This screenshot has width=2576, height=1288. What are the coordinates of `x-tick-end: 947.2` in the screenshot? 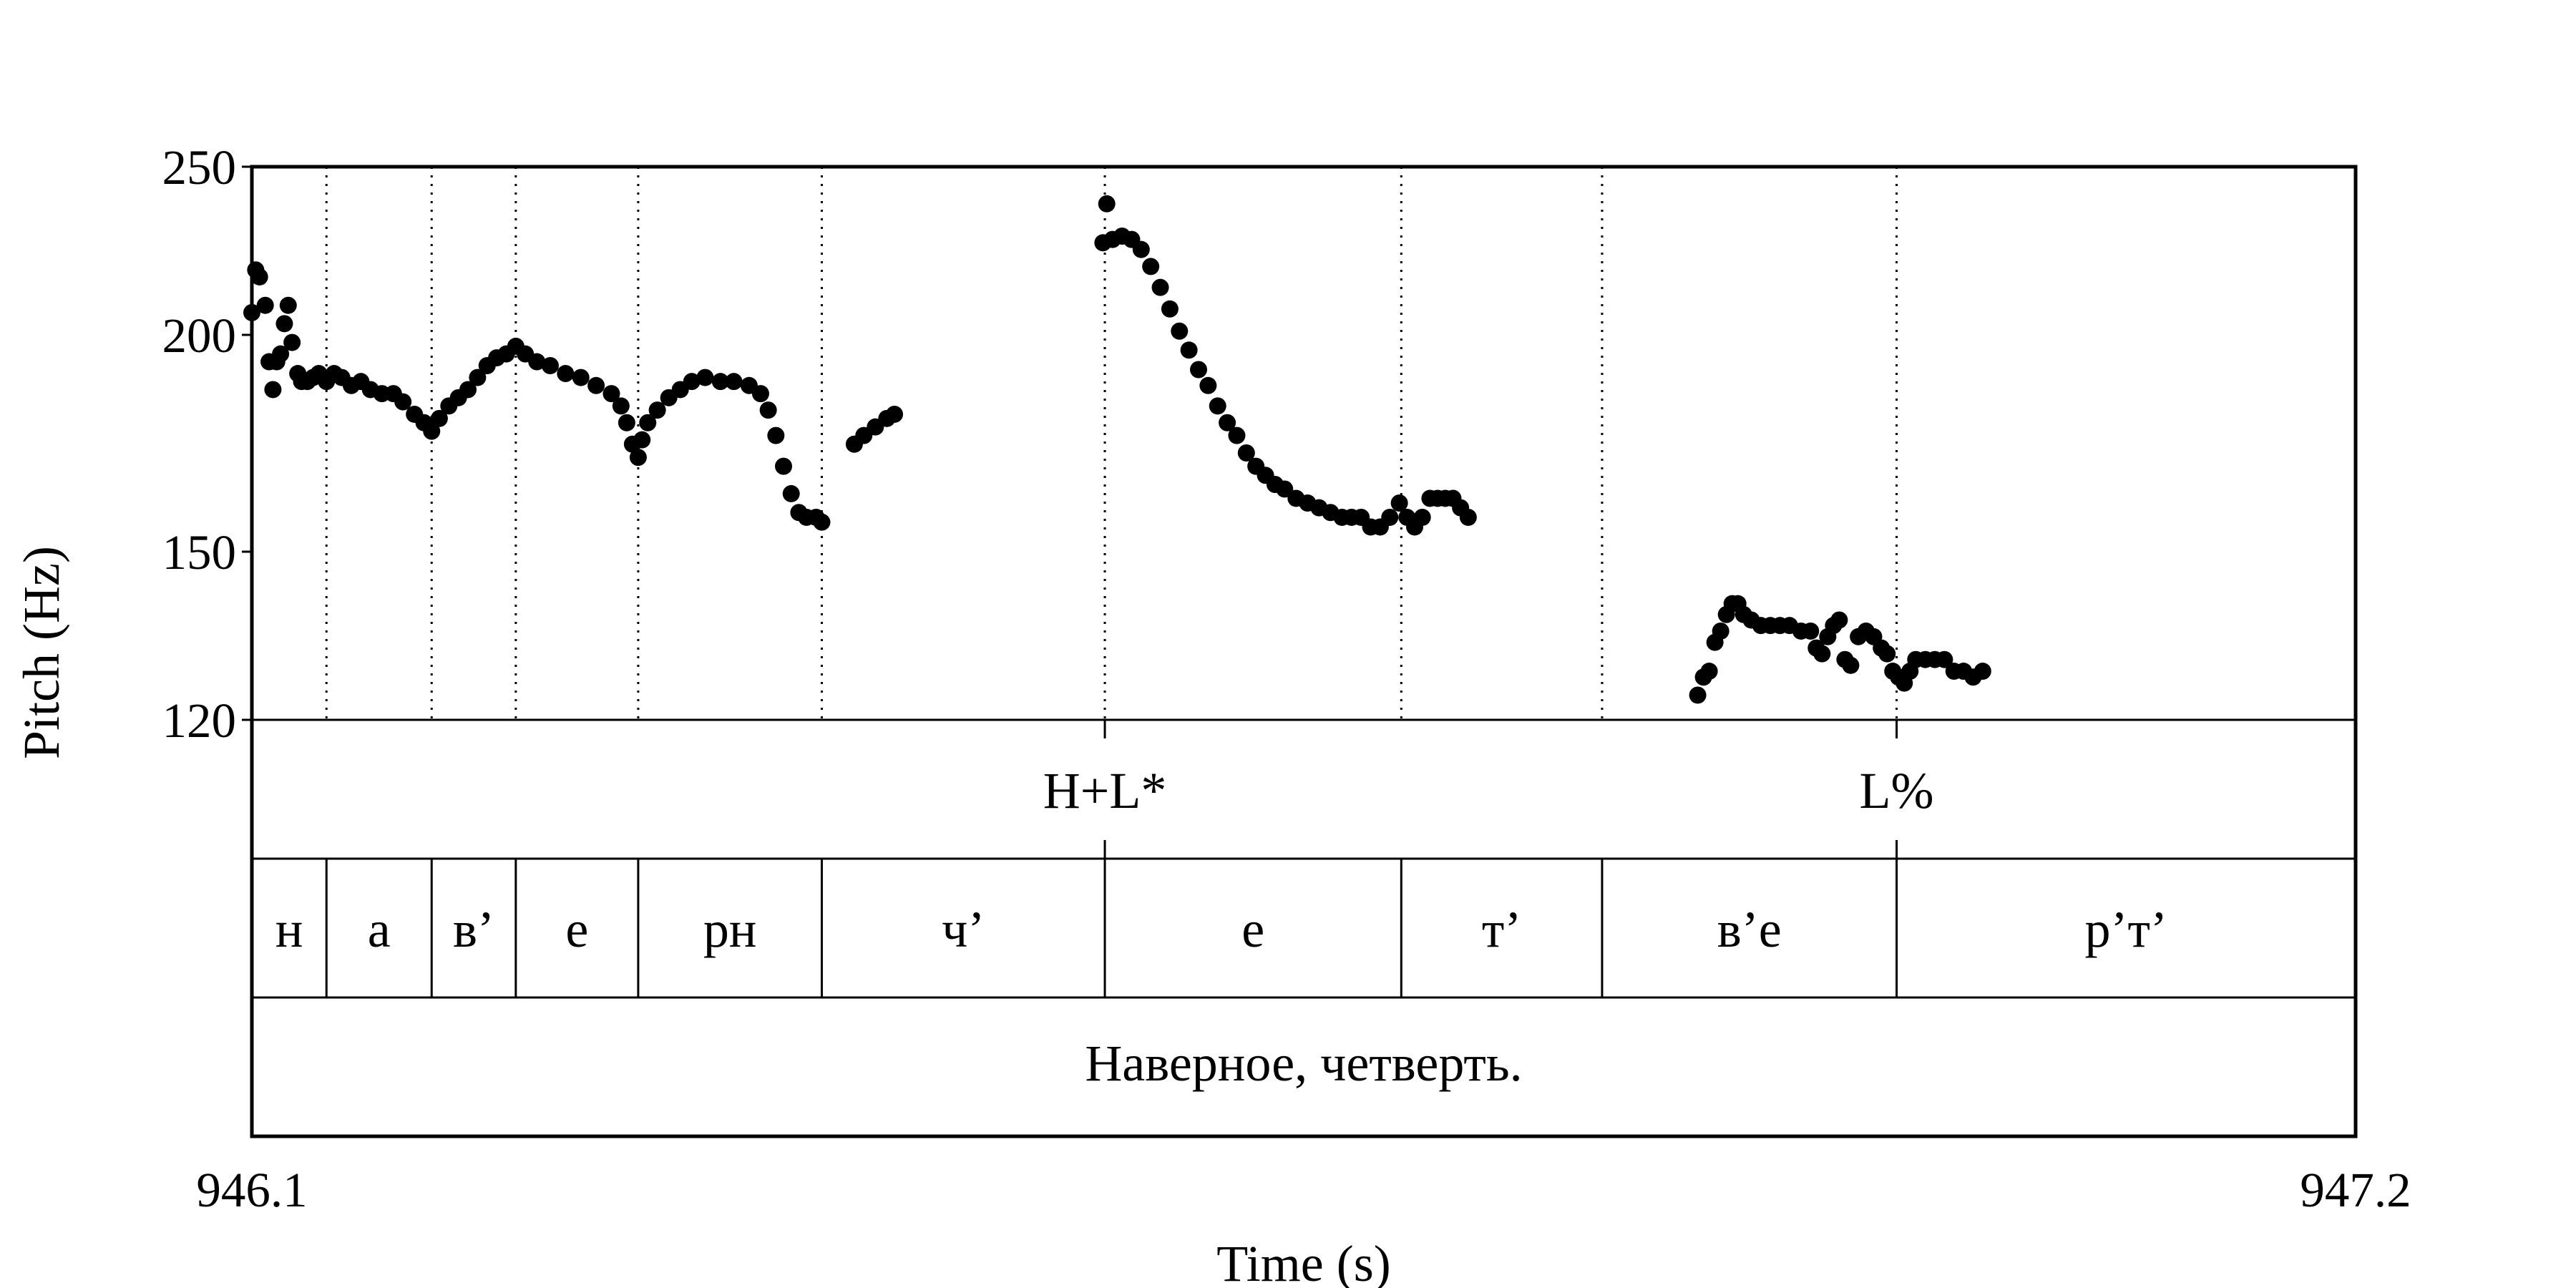 It's located at (2355, 1190).